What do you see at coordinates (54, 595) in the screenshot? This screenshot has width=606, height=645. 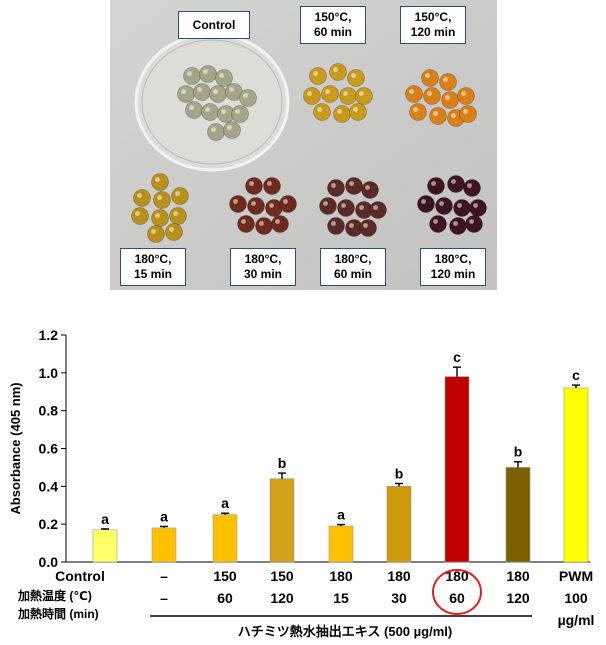 I see `row-label: 加熱温度 (℃)` at bounding box center [54, 595].